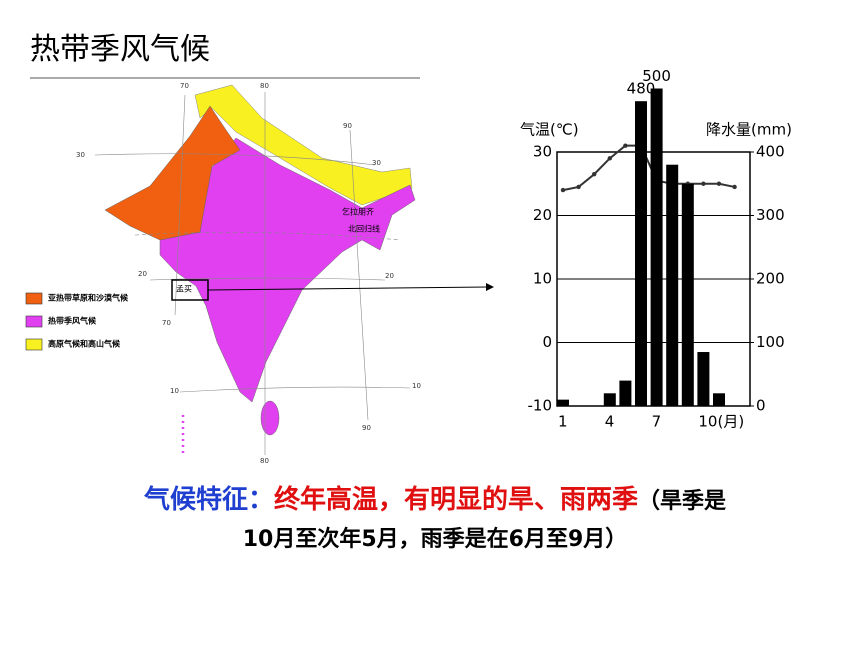  I want to click on place-label: 孟买, so click(184, 289).